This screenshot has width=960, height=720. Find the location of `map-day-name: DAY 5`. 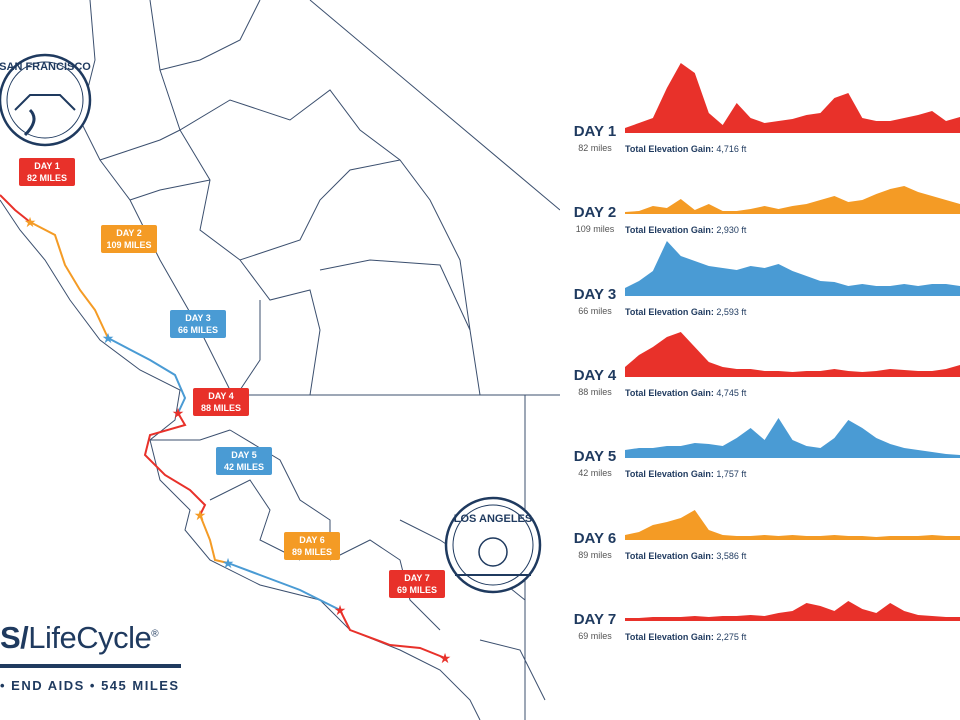

map-day-name: DAY 5 is located at coordinates (244, 455).